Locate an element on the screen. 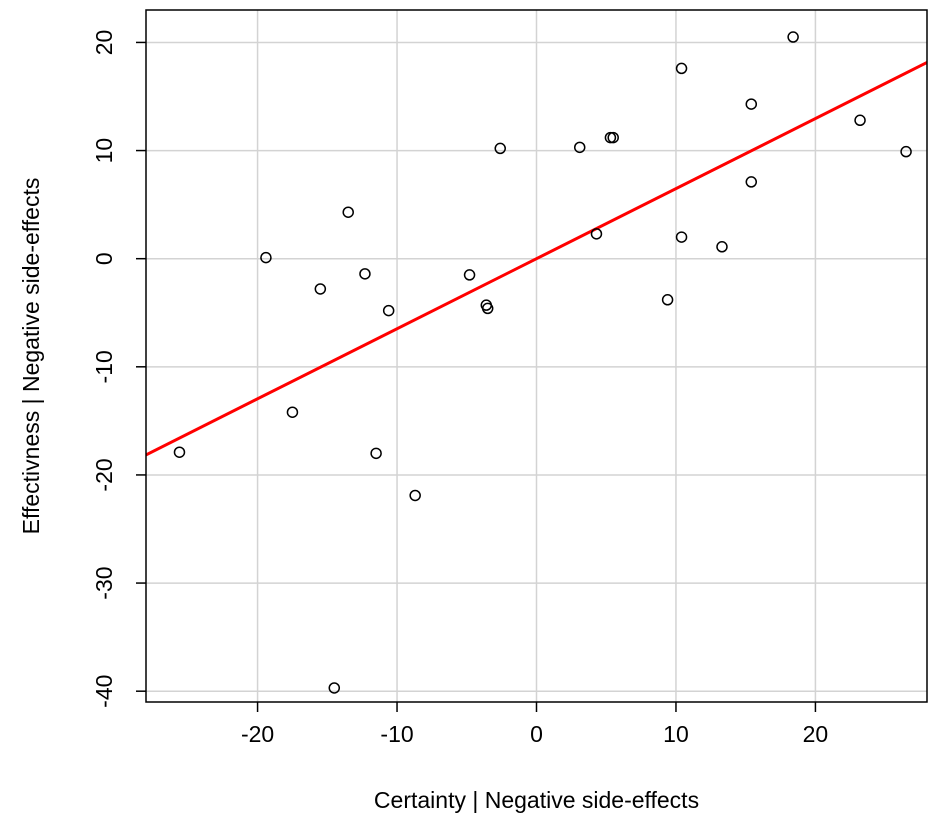 The width and height of the screenshot is (929, 839). y-tick-label: 0 is located at coordinates (104, 258).